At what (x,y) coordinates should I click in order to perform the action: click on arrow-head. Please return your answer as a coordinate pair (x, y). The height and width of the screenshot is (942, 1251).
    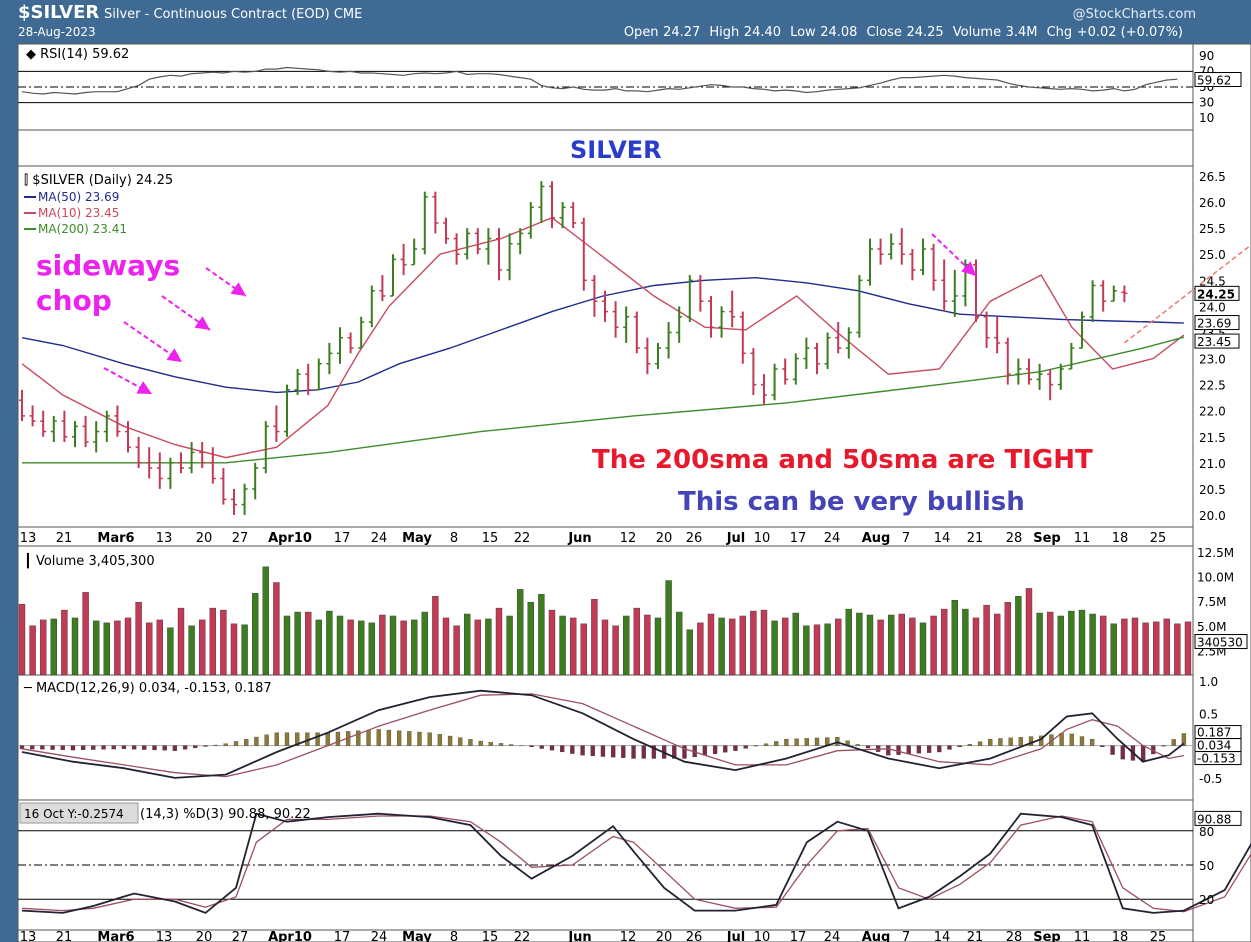
    Looking at the image, I should click on (968, 268).